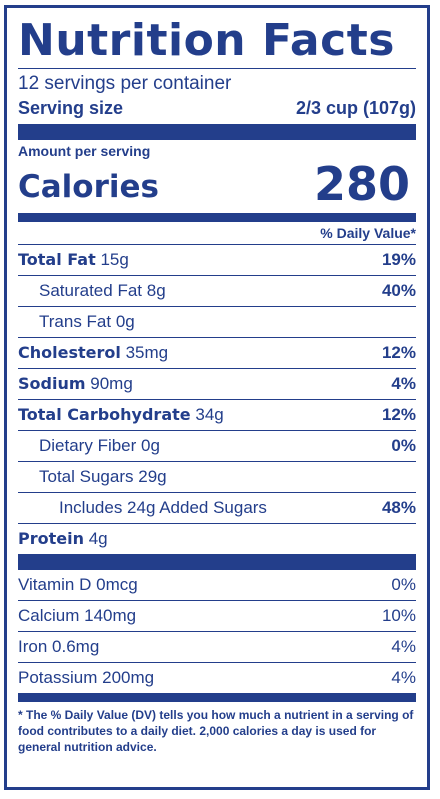  Describe the element at coordinates (71, 108) in the screenshot. I see `serving-size-label: Serving size` at that location.